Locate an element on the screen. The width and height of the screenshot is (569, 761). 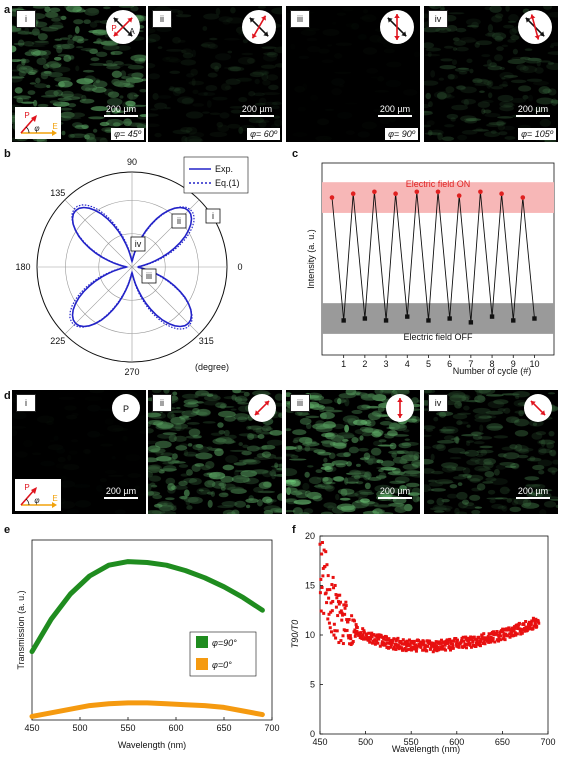
x-tick-label: 4 is located at coordinates (407, 364).